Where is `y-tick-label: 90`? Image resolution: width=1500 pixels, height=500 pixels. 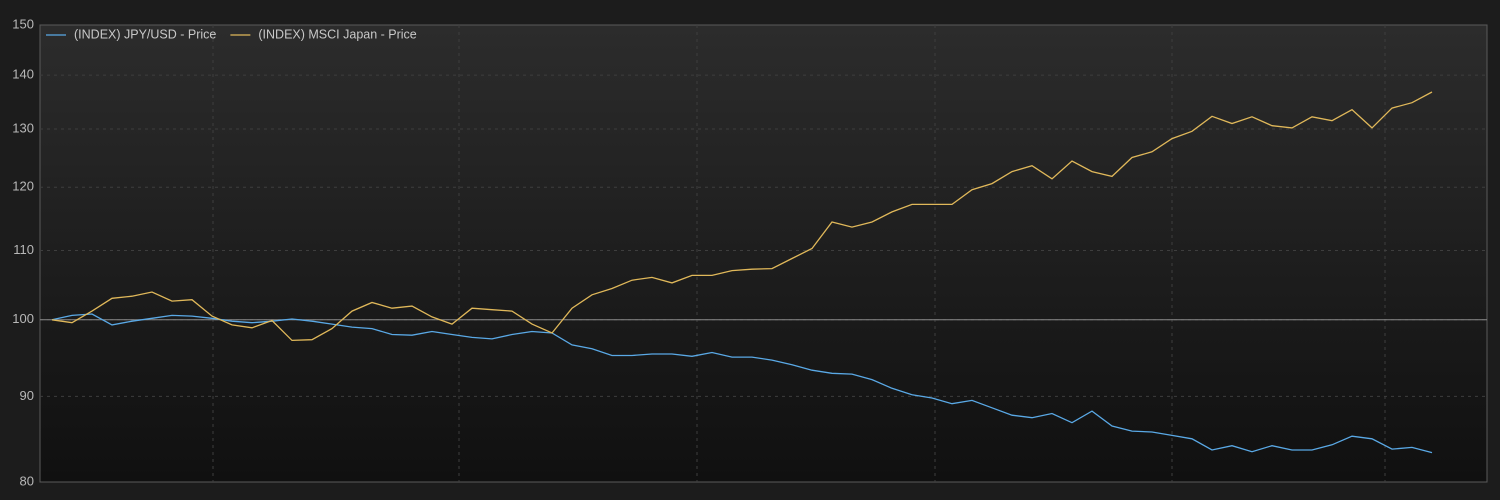 y-tick-label: 90 is located at coordinates (27, 395).